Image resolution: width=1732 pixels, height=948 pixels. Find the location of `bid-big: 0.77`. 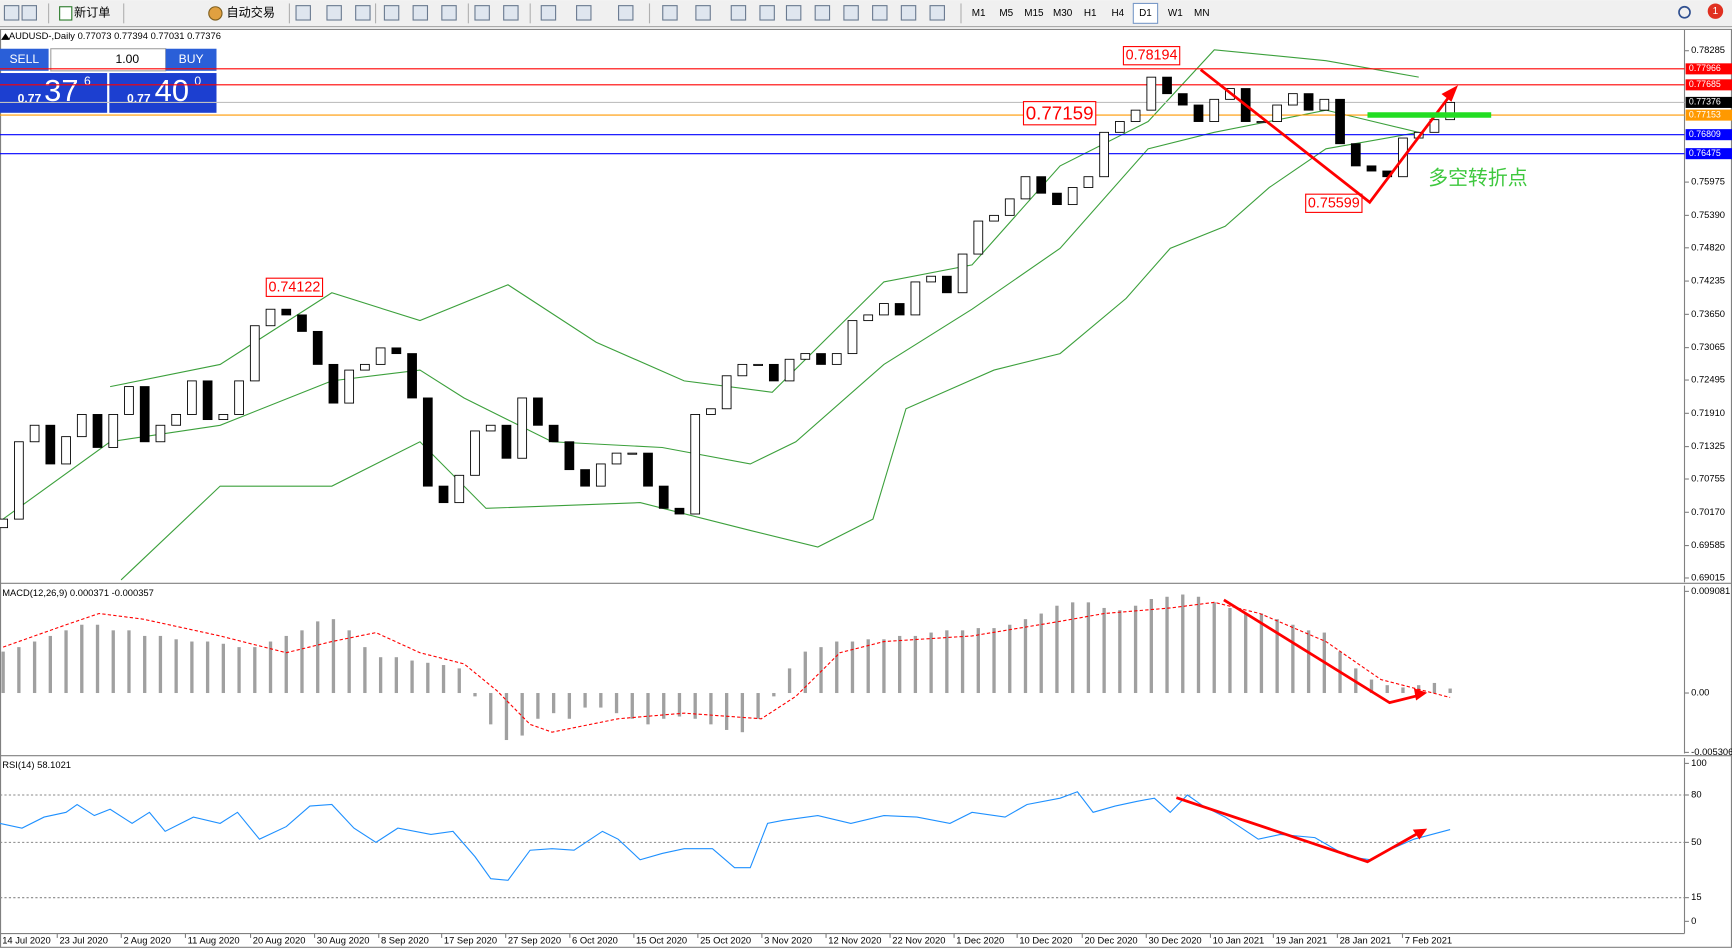

bid-big: 0.77 is located at coordinates (30, 99).